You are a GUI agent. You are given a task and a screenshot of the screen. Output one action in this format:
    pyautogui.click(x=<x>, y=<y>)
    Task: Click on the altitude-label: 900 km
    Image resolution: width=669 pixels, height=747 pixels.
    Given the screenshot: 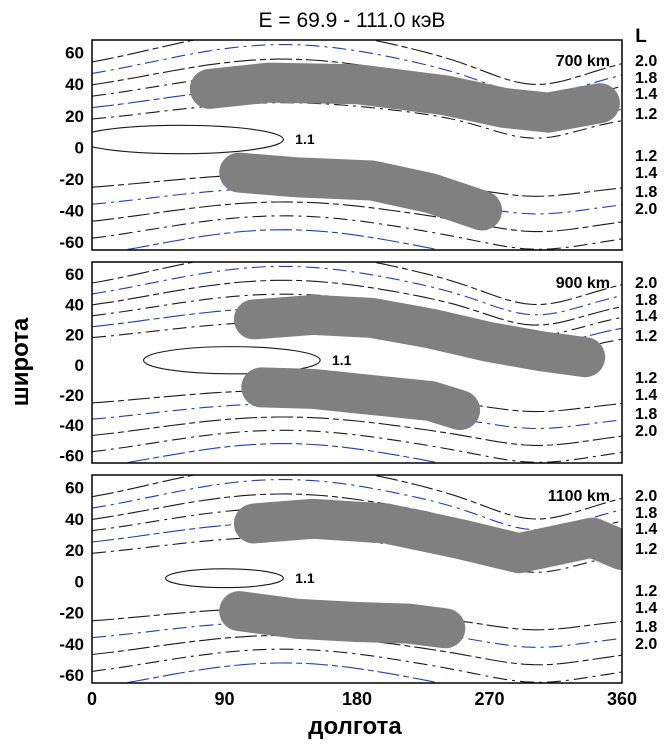 What is the action you would take?
    pyautogui.click(x=583, y=283)
    